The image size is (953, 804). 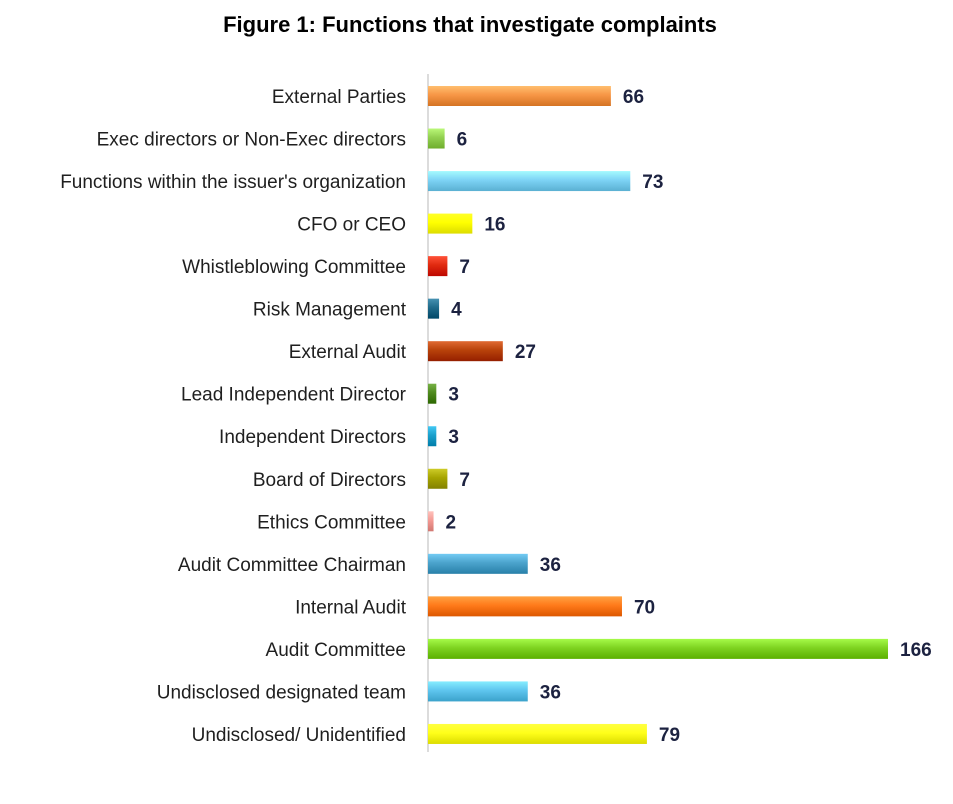 I want to click on value-label: 27, so click(x=525, y=352).